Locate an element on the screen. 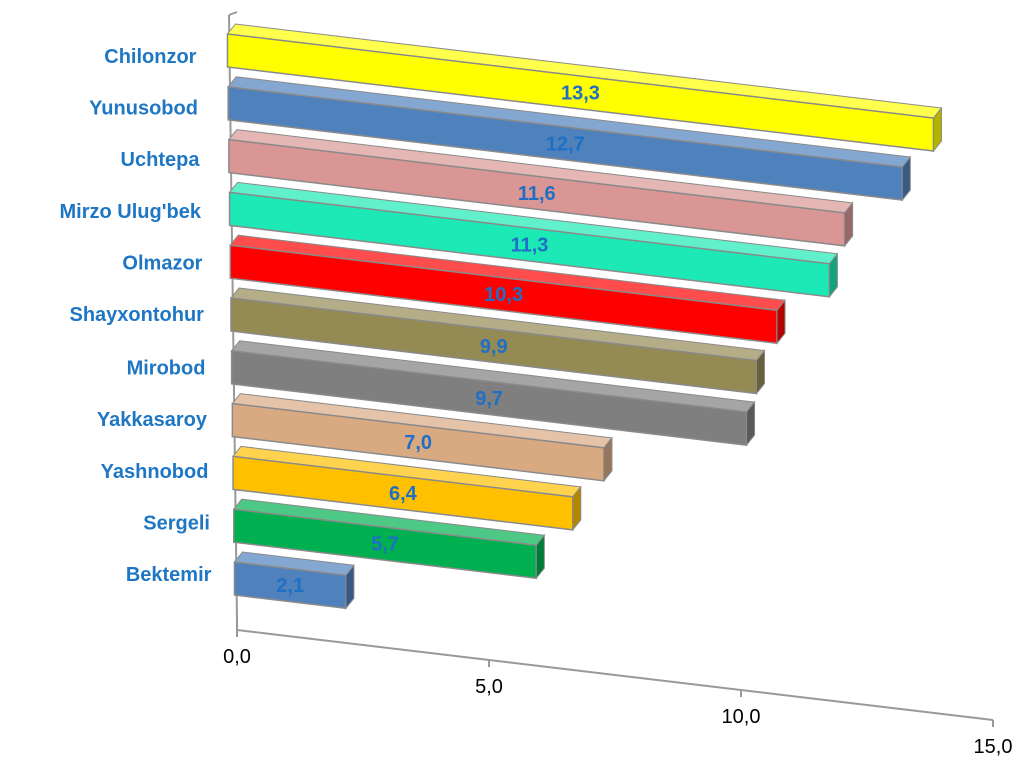 The image size is (1021, 766). bar-2: 11,6 is located at coordinates (540, 188).